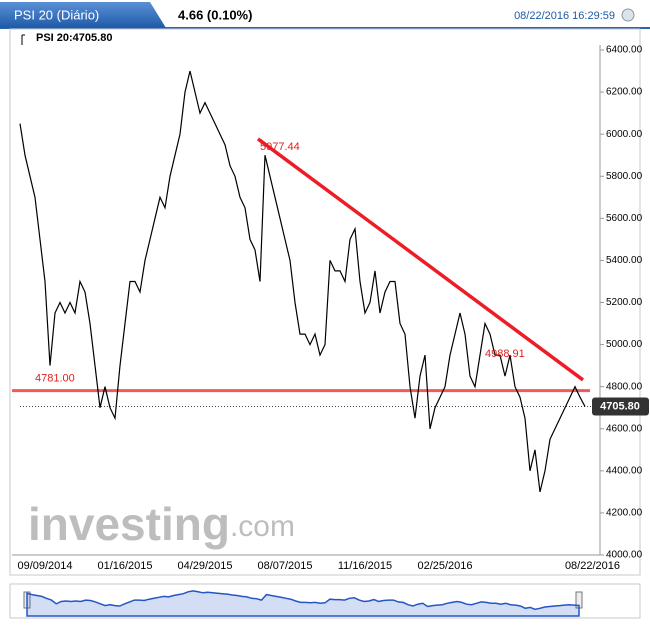 Image resolution: width=650 pixels, height=627 pixels. What do you see at coordinates (624, 302) in the screenshot?
I see `y-tick-label: 5200.00` at bounding box center [624, 302].